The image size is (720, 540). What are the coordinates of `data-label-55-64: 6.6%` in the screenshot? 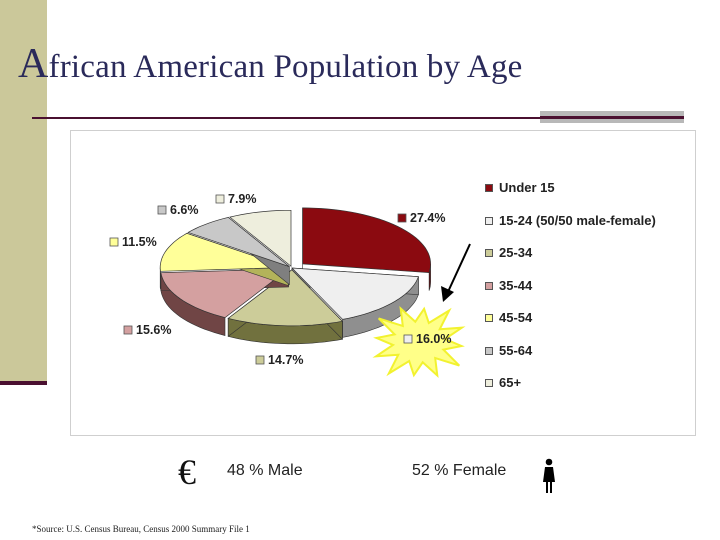 It's located at (178, 210).